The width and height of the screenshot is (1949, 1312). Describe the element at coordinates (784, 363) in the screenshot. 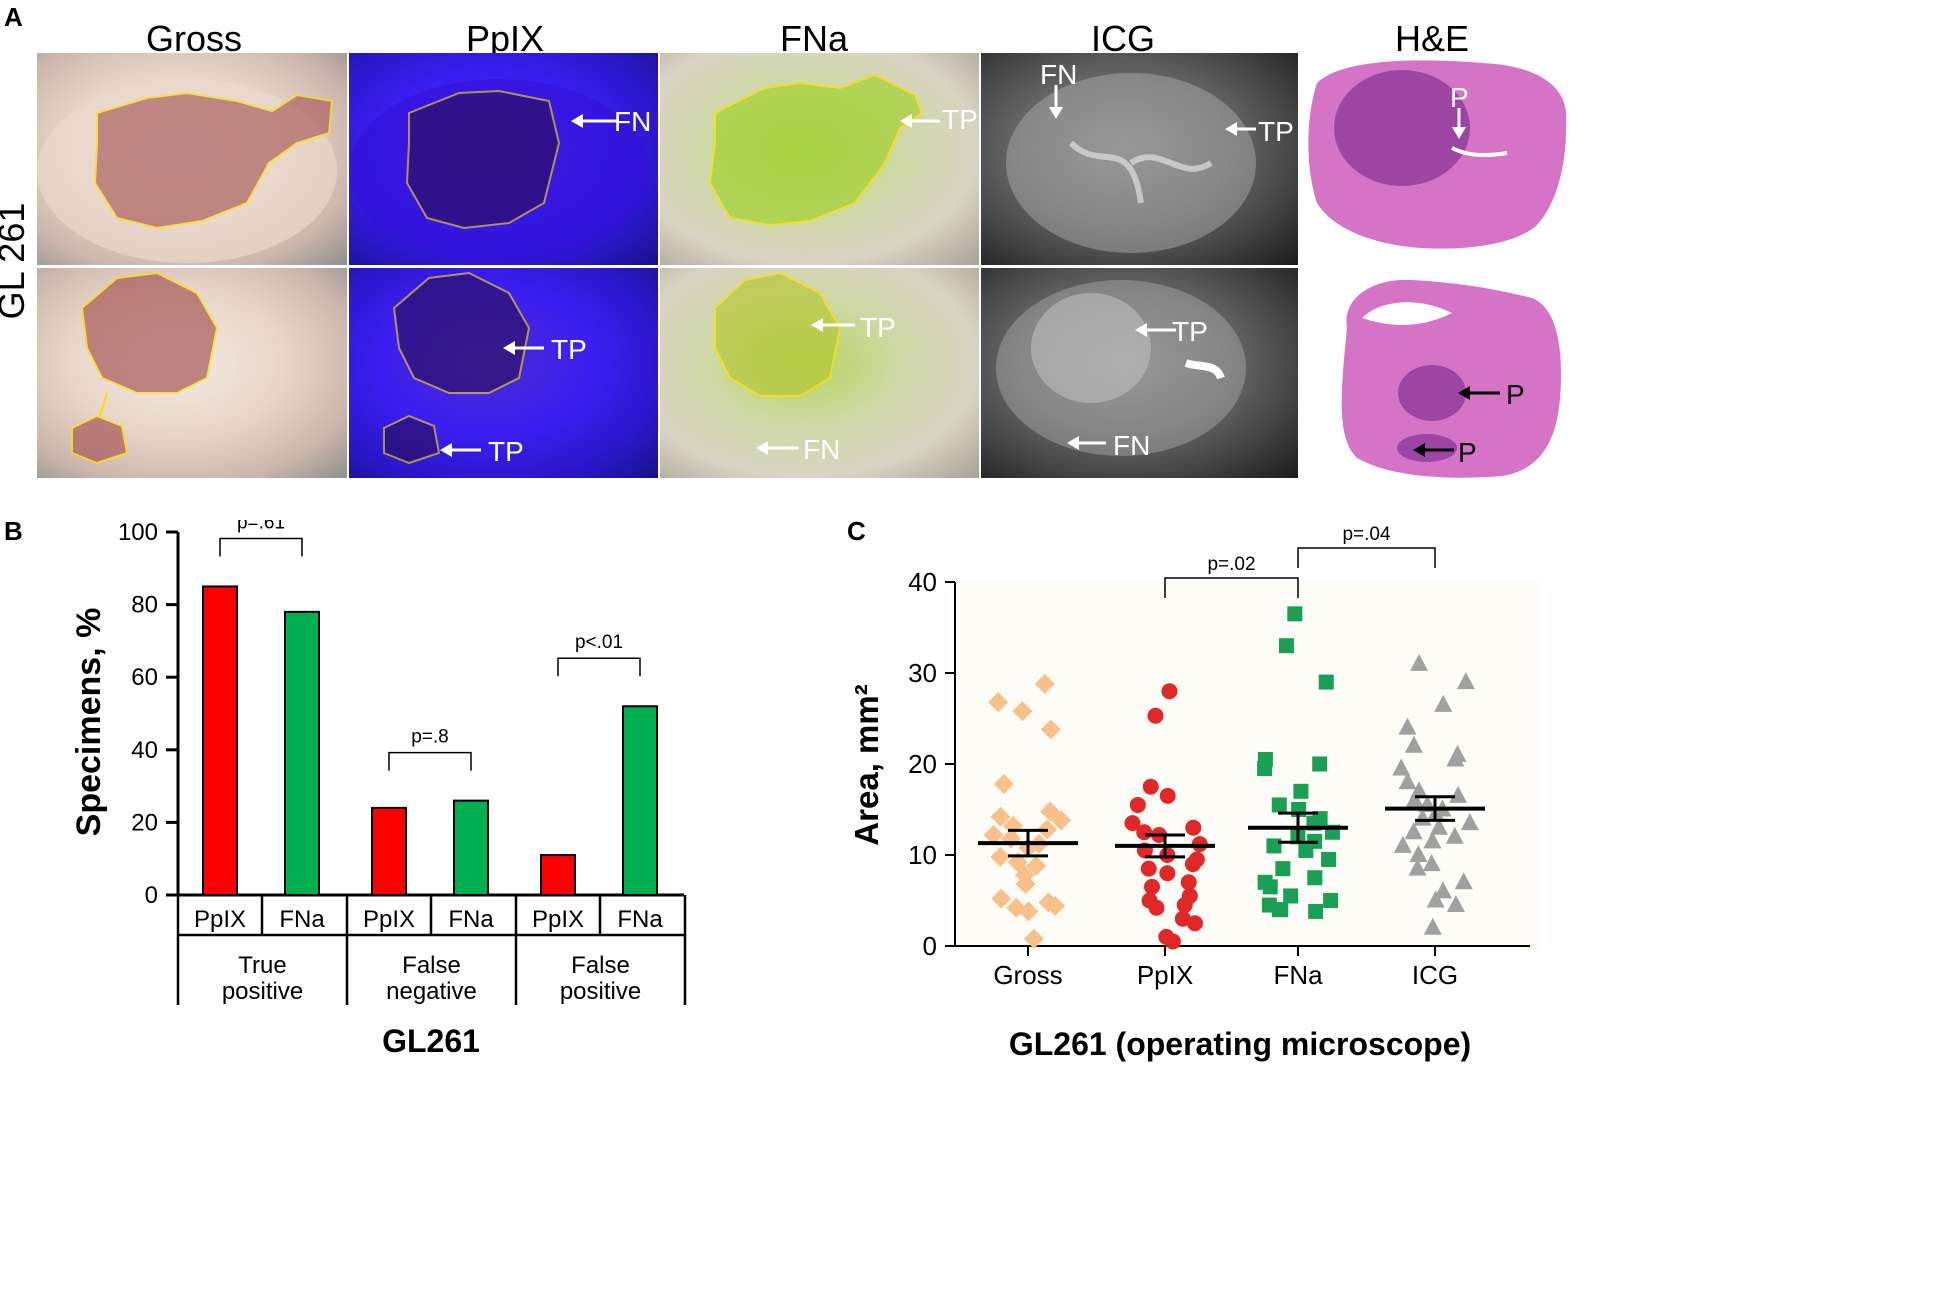

I see `tumor-outline-fna-row2` at that location.